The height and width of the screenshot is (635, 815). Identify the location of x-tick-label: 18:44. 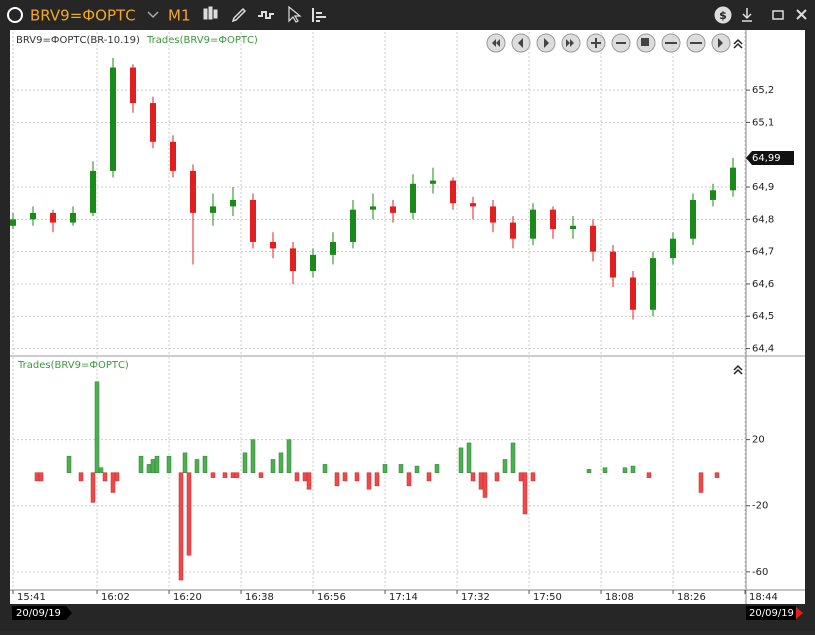
(763, 597).